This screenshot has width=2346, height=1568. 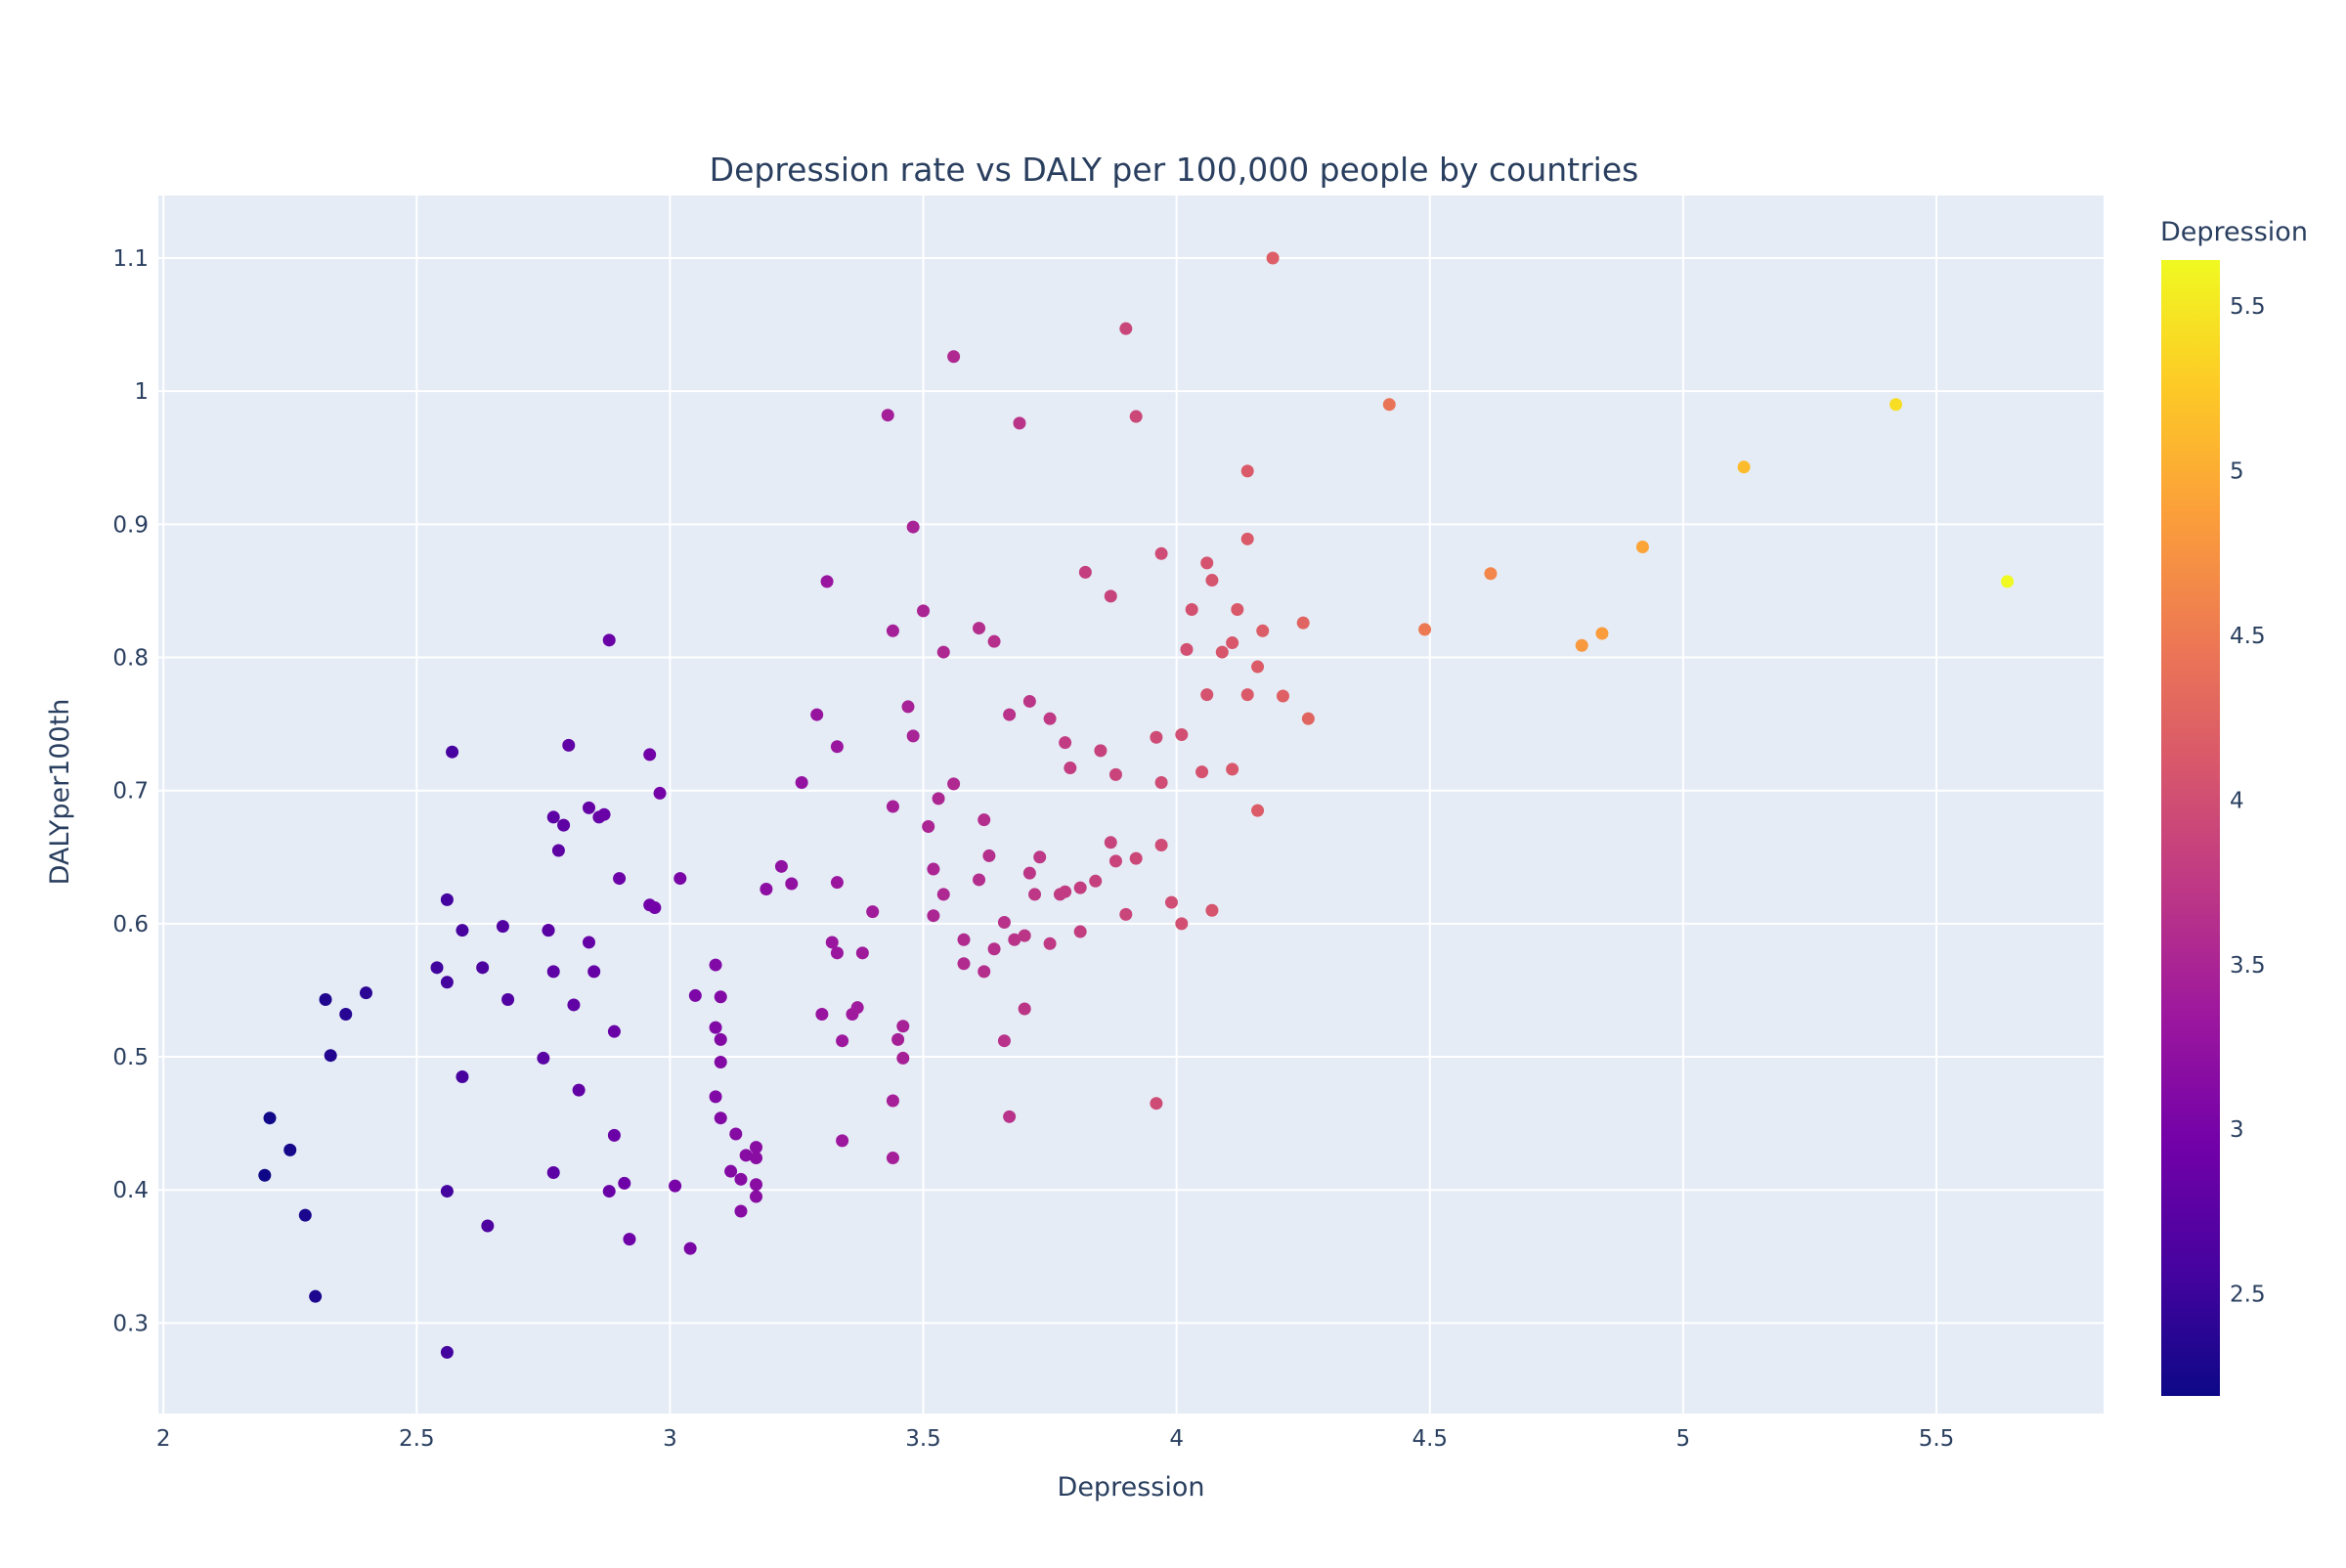 What do you see at coordinates (2248, 966) in the screenshot?
I see `colorbar-tick-label: 3.5` at bounding box center [2248, 966].